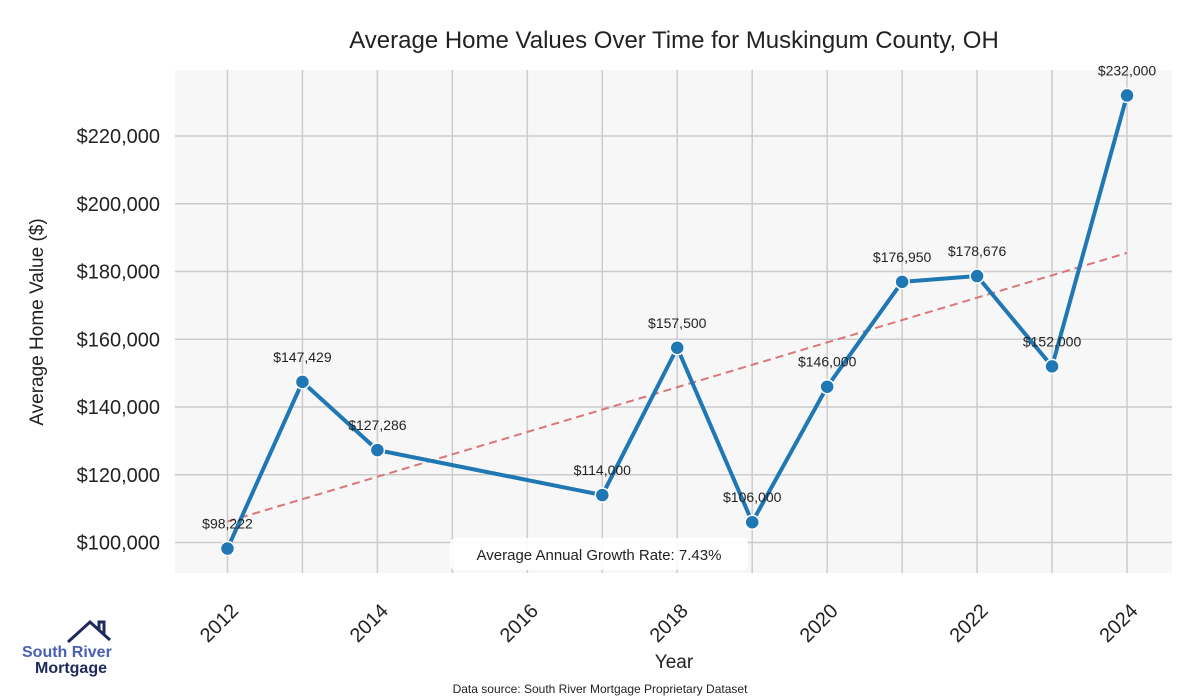 This screenshot has height=700, width=1200. I want to click on logo-line-1: South River, so click(67, 652).